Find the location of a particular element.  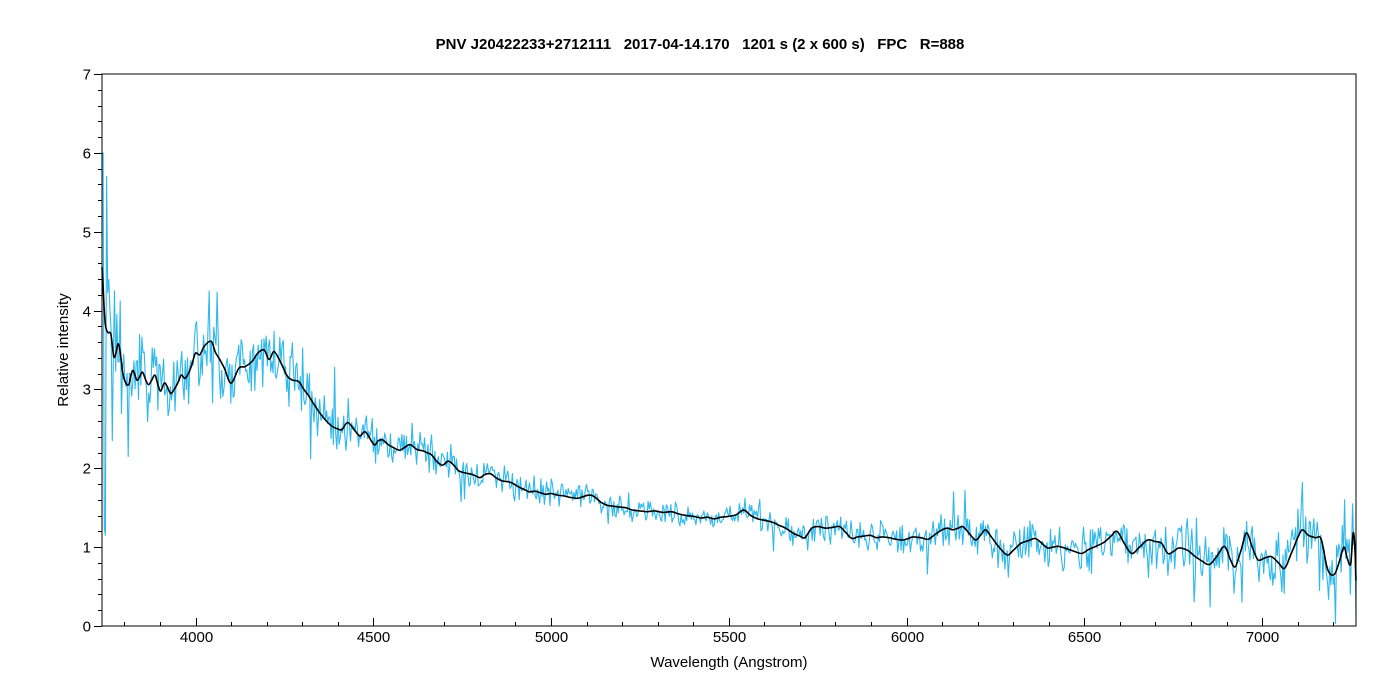

x-tick-label: 5500 is located at coordinates (729, 637).